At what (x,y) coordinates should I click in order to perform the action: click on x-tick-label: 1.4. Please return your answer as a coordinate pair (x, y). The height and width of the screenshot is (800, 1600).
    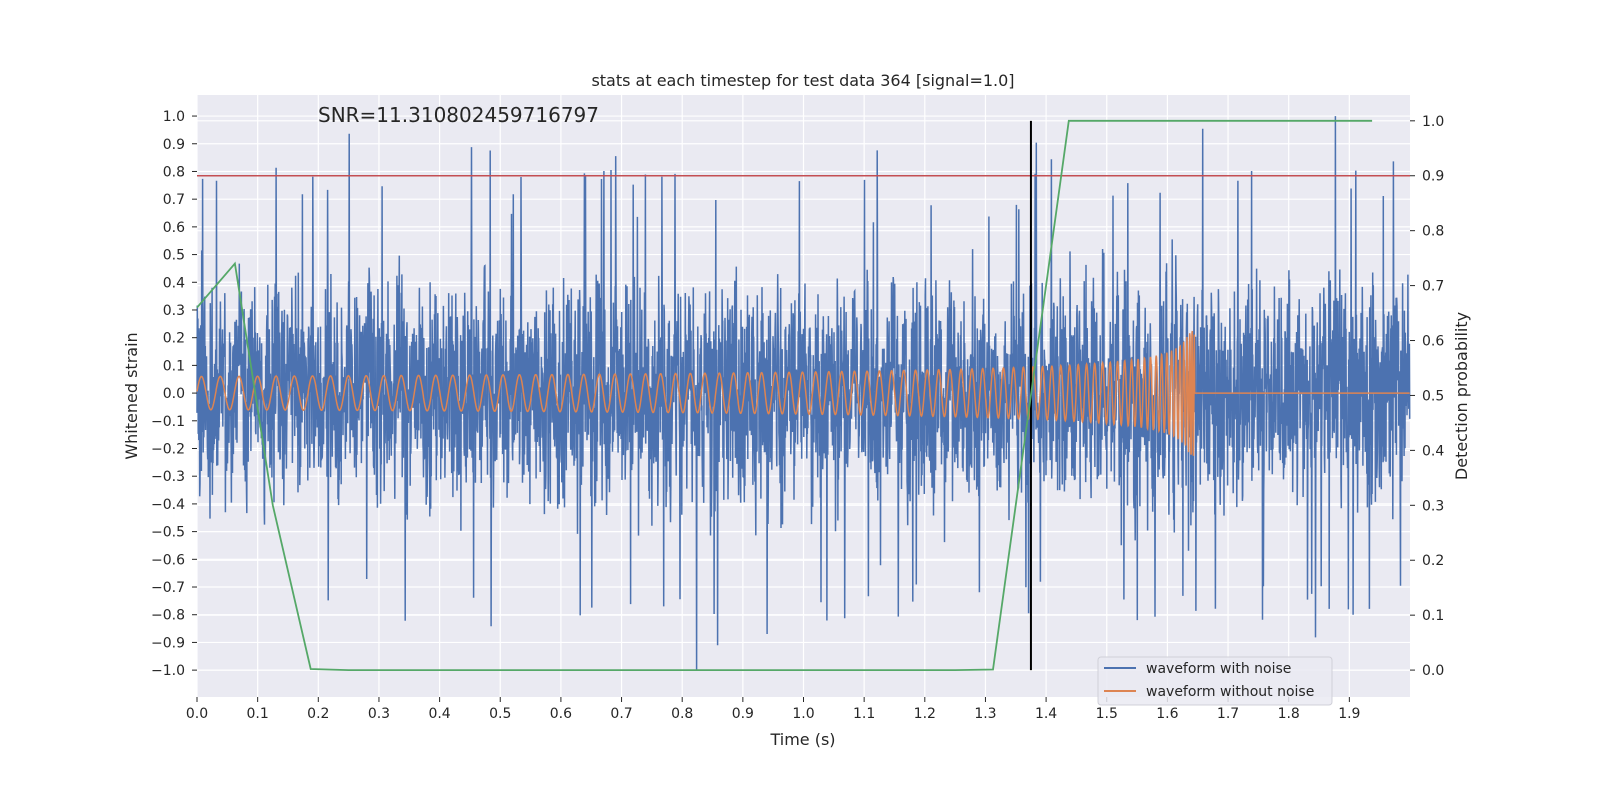
    Looking at the image, I should click on (1046, 714).